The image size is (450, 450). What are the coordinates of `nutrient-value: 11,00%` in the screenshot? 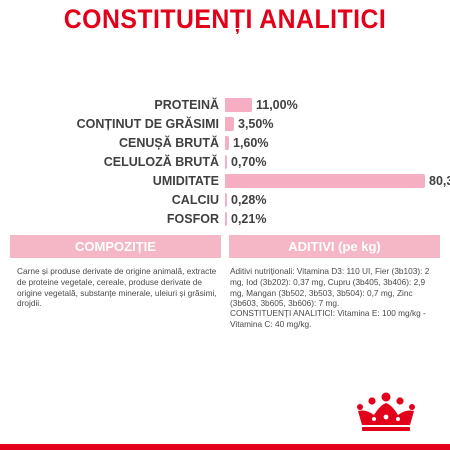 It's located at (277, 105).